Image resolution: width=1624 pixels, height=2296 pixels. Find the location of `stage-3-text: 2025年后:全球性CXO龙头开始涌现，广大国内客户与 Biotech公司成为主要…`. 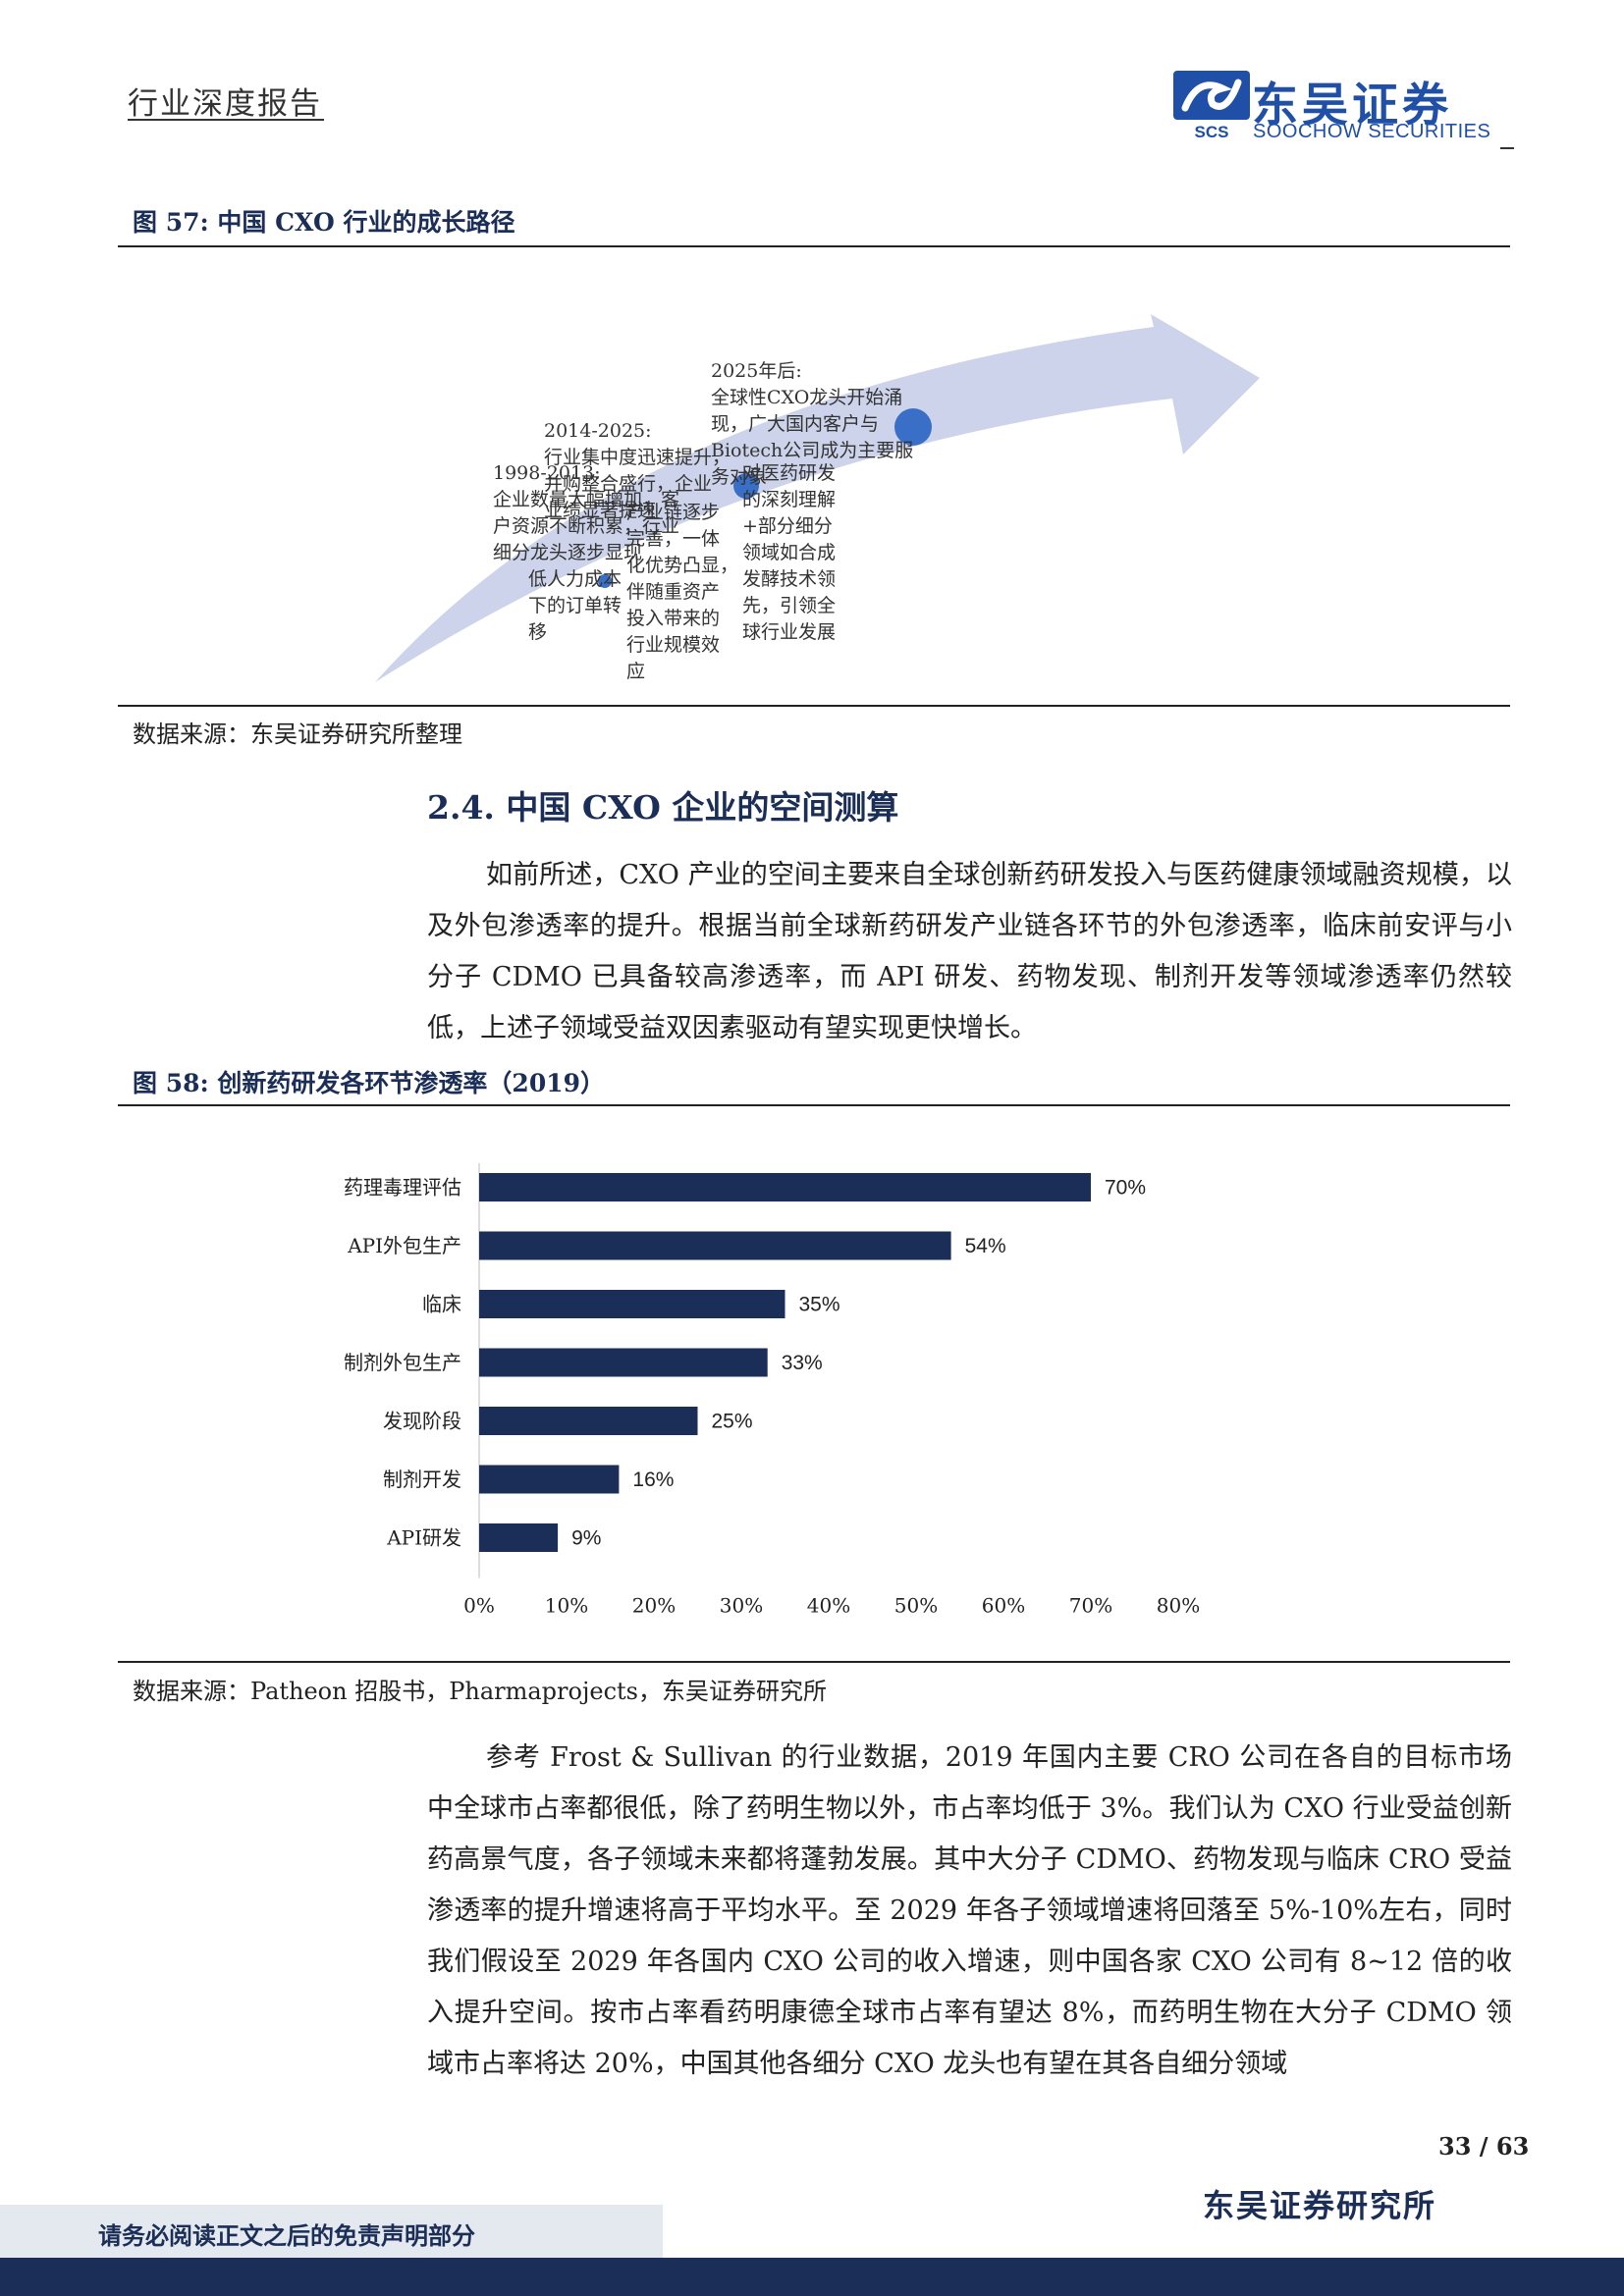

stage-3-text: 2025年后:全球性CXO龙头开始涌现，广大国内客户与 Biotech公司成为主要… is located at coordinates (812, 424).